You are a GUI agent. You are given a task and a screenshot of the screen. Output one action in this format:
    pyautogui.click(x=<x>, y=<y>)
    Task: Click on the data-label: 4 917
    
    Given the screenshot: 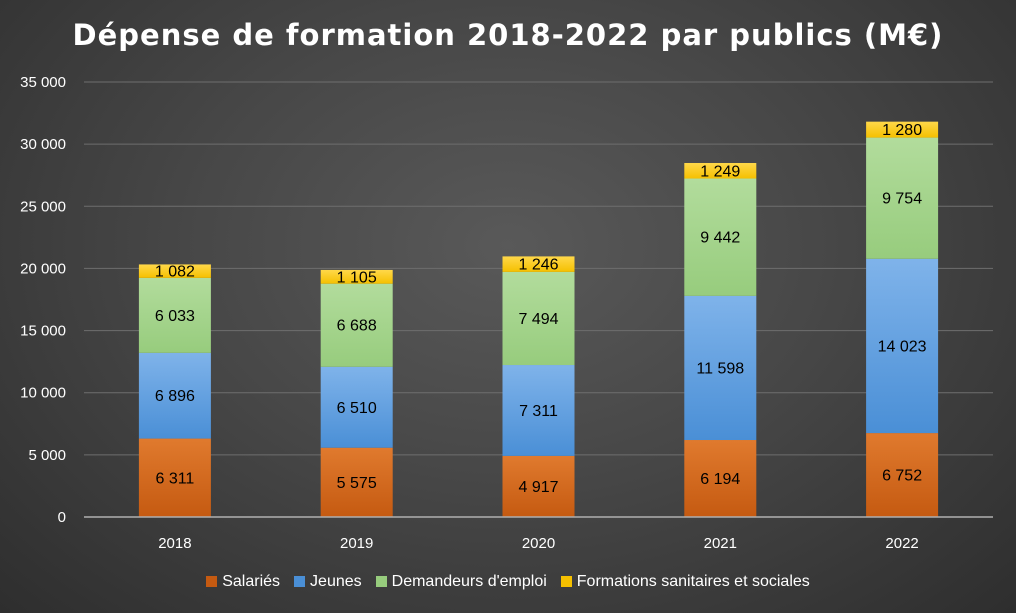 What is the action you would take?
    pyautogui.click(x=538, y=487)
    